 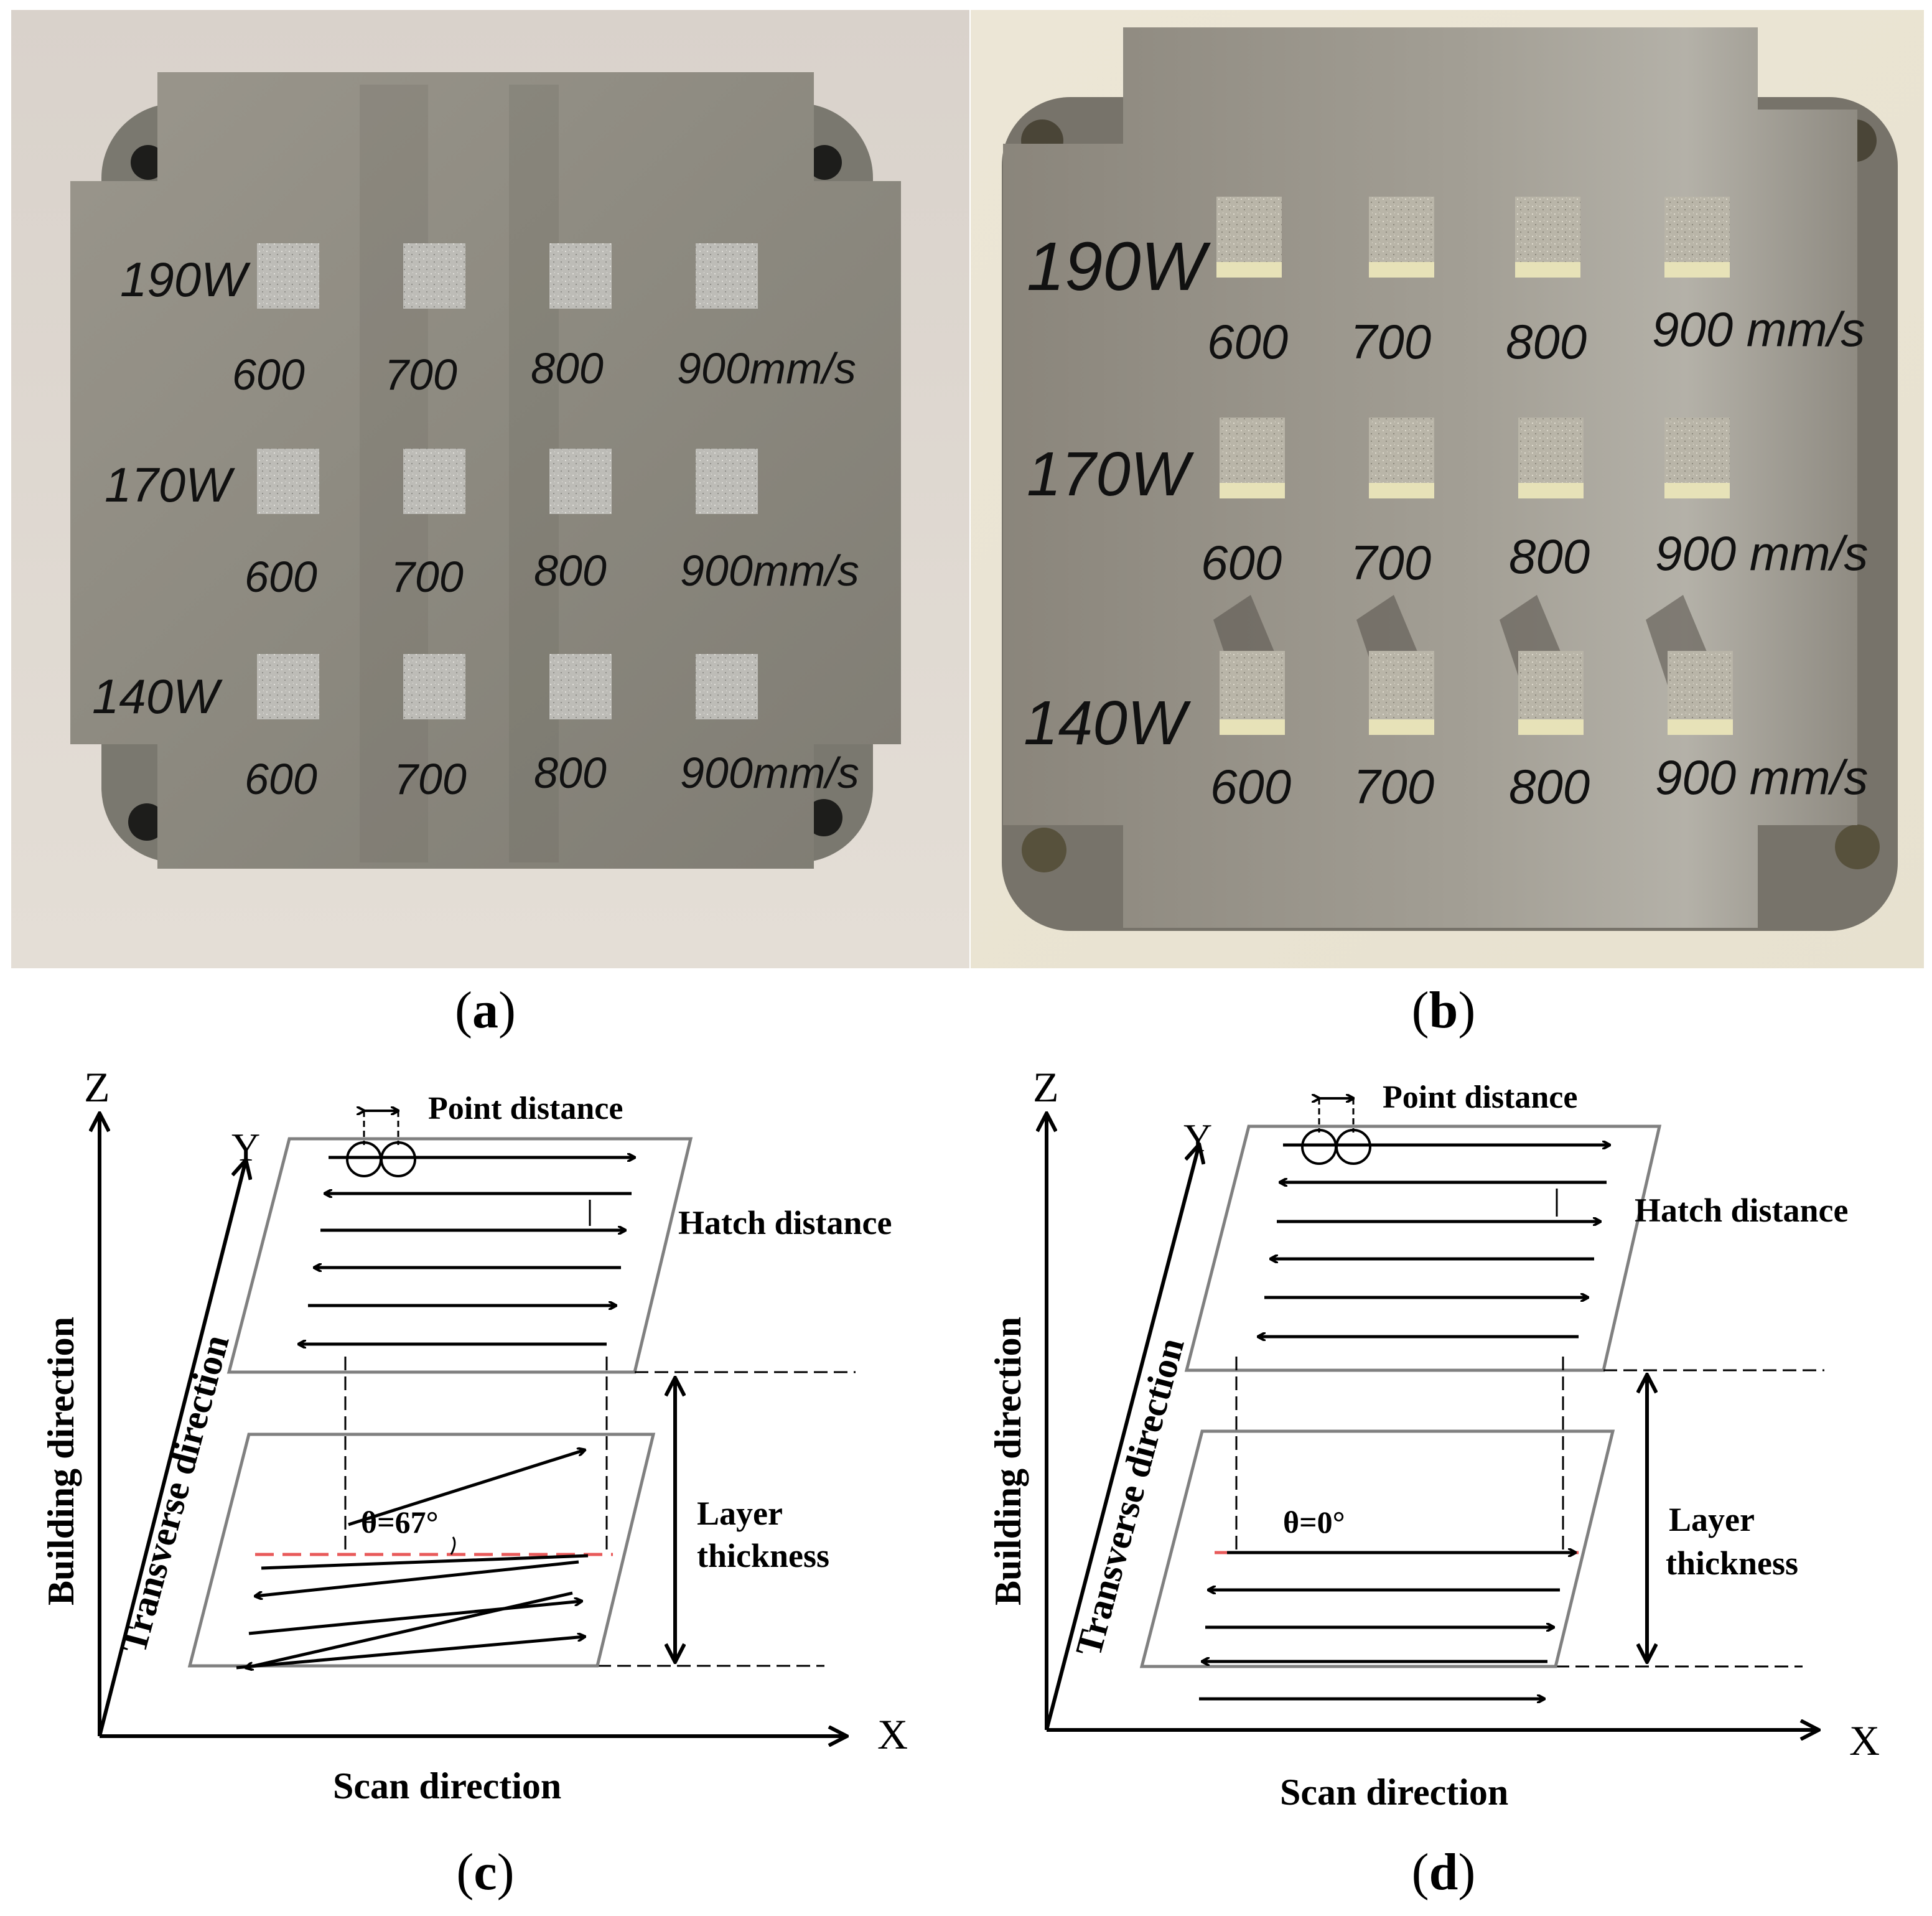 What do you see at coordinates (1387, 1626) in the screenshot?
I see `lower-scan-vectors` at bounding box center [1387, 1626].